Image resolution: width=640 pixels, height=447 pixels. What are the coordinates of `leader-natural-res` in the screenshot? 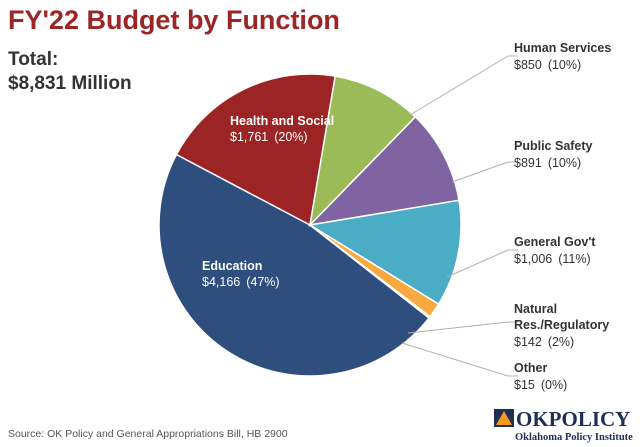 It's located at (462, 327).